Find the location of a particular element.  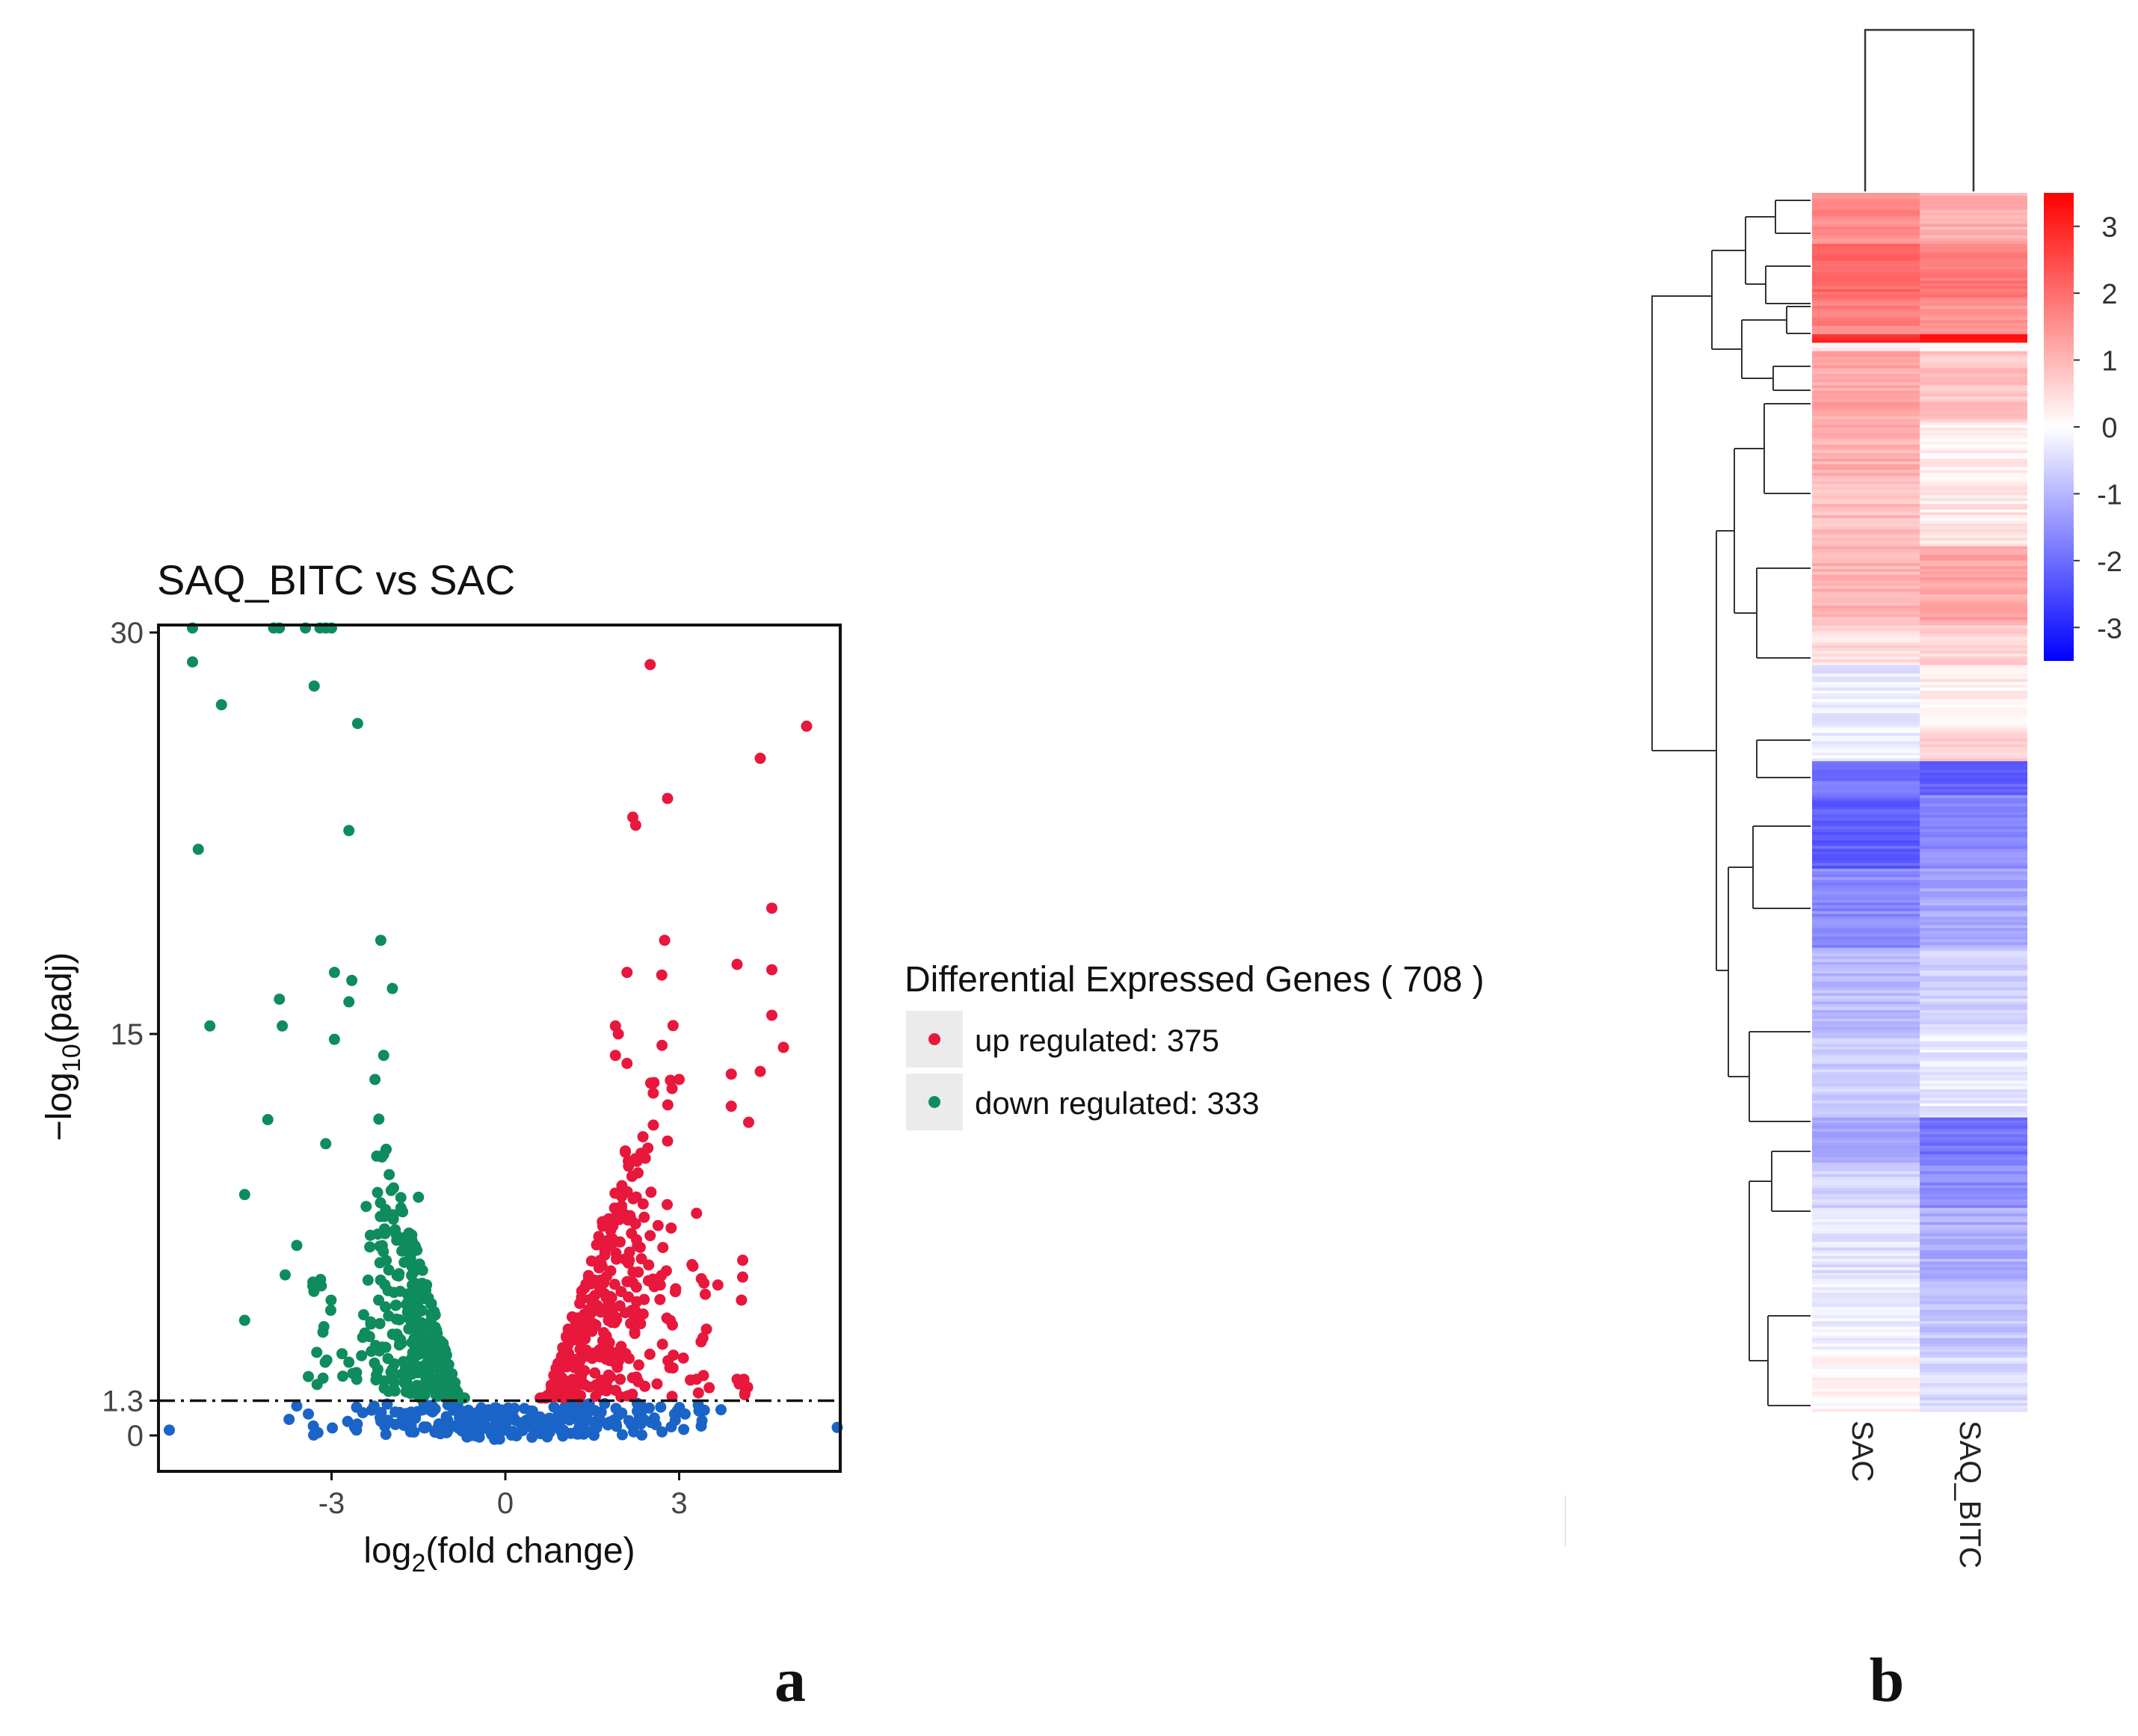

y-tick-label: 30 is located at coordinates (127, 633).